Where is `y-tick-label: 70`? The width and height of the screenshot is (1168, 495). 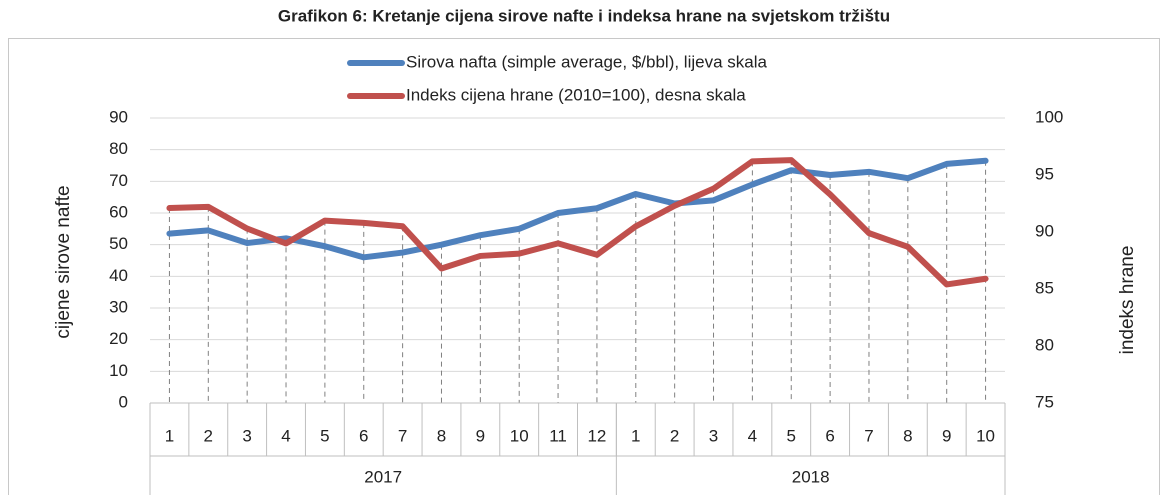
y-tick-label: 70 is located at coordinates (118, 180).